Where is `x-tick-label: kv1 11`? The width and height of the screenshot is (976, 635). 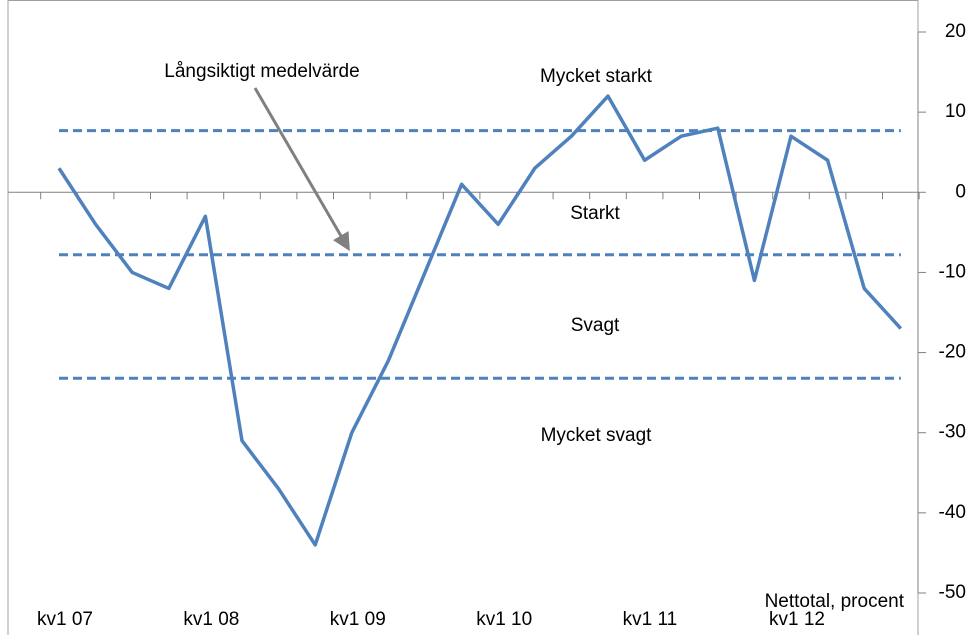
x-tick-label: kv1 11 is located at coordinates (650, 619).